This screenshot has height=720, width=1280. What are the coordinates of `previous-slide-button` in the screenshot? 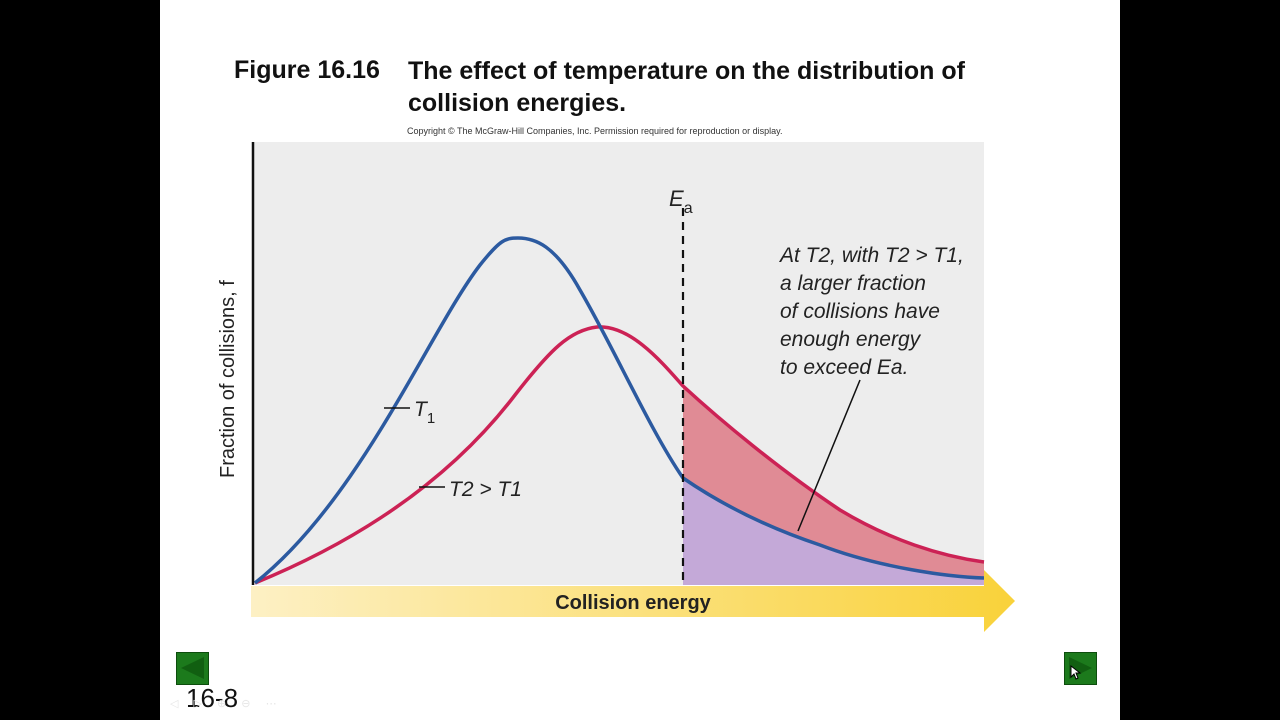 It's located at (192, 668).